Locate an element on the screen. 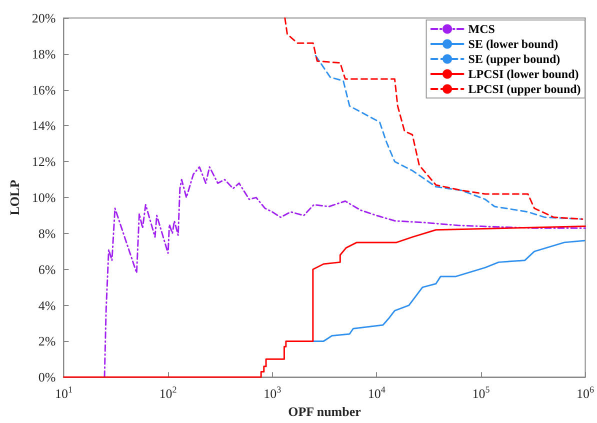 The image size is (597, 423). y-axis-title: LOLP is located at coordinates (14, 198).